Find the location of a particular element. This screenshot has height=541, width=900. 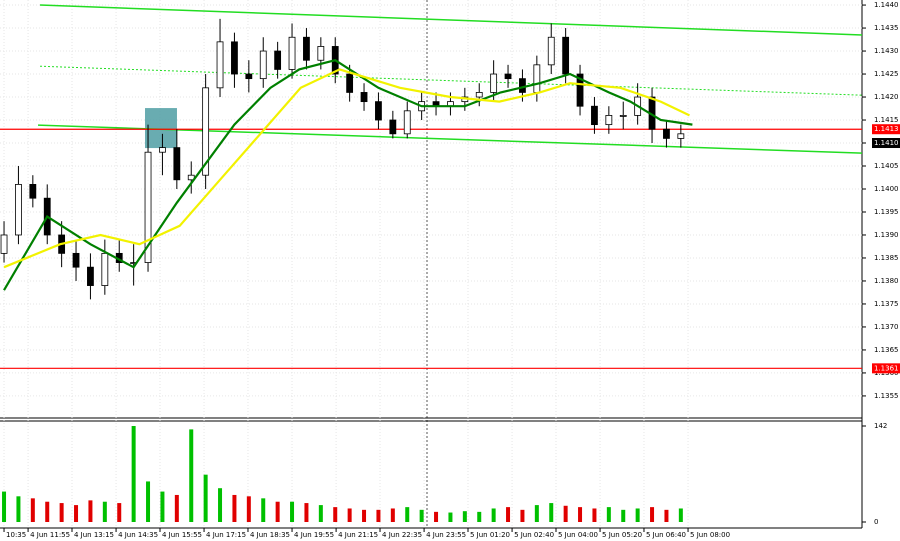

x-tick-label: 10:35 is located at coordinates (16, 535).